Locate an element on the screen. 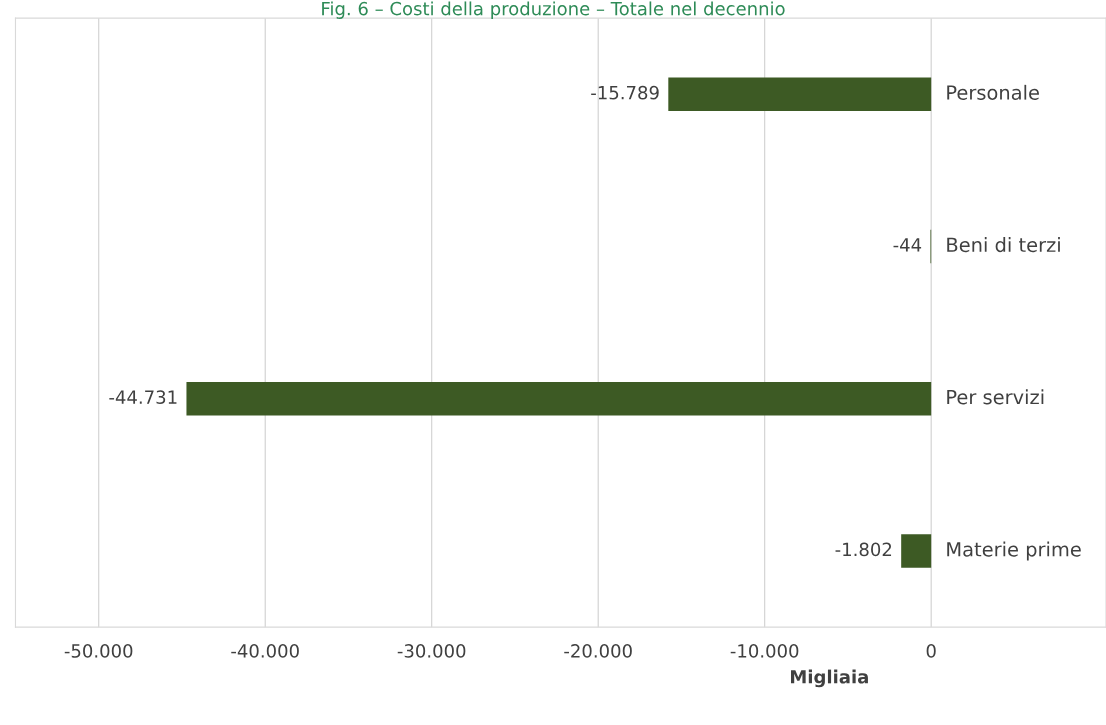 The image size is (1106, 725). data-label: -15.789 is located at coordinates (625, 92).